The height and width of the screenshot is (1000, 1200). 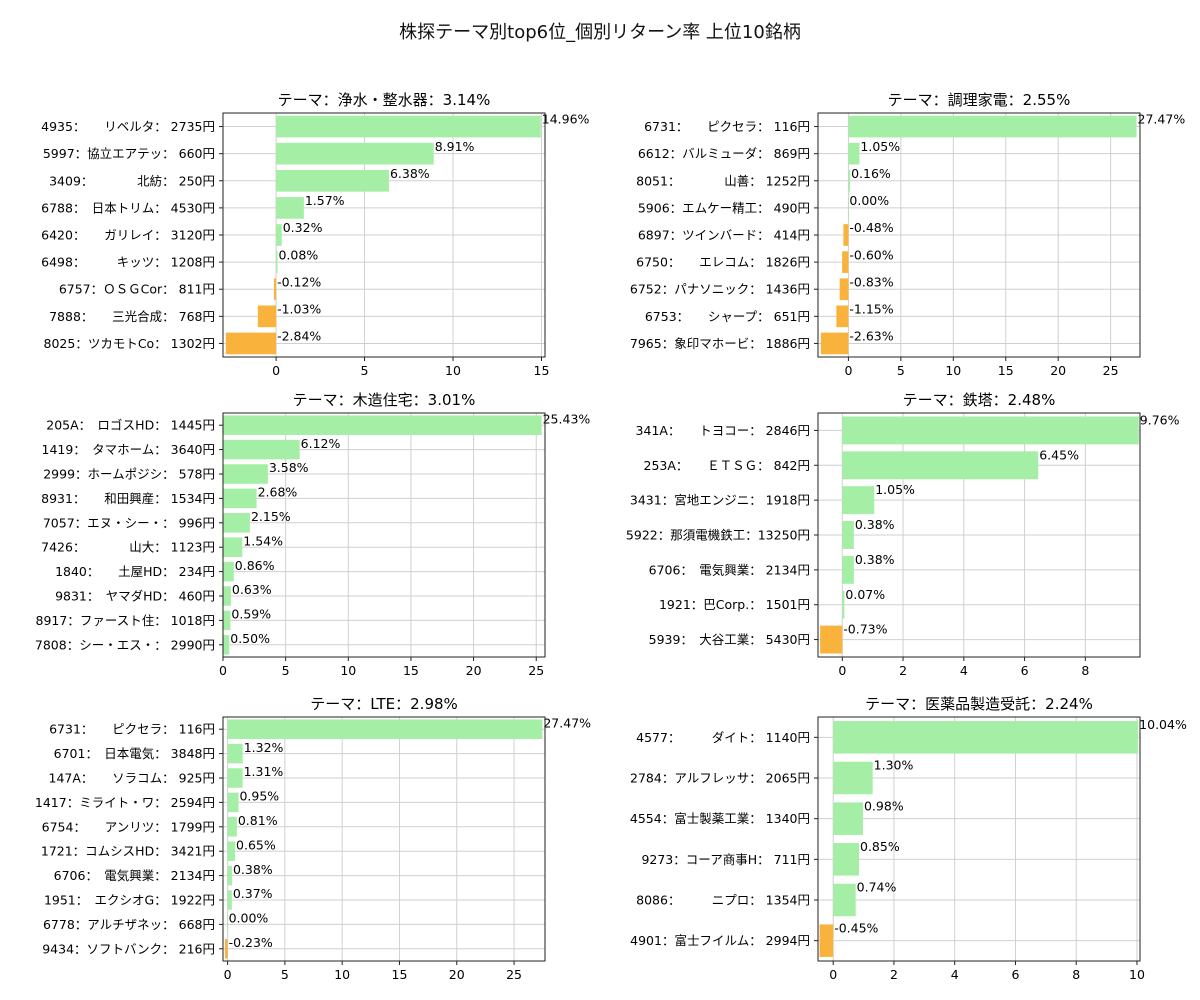 What do you see at coordinates (871, 227) in the screenshot?
I see `data-label: -0.48%` at bounding box center [871, 227].